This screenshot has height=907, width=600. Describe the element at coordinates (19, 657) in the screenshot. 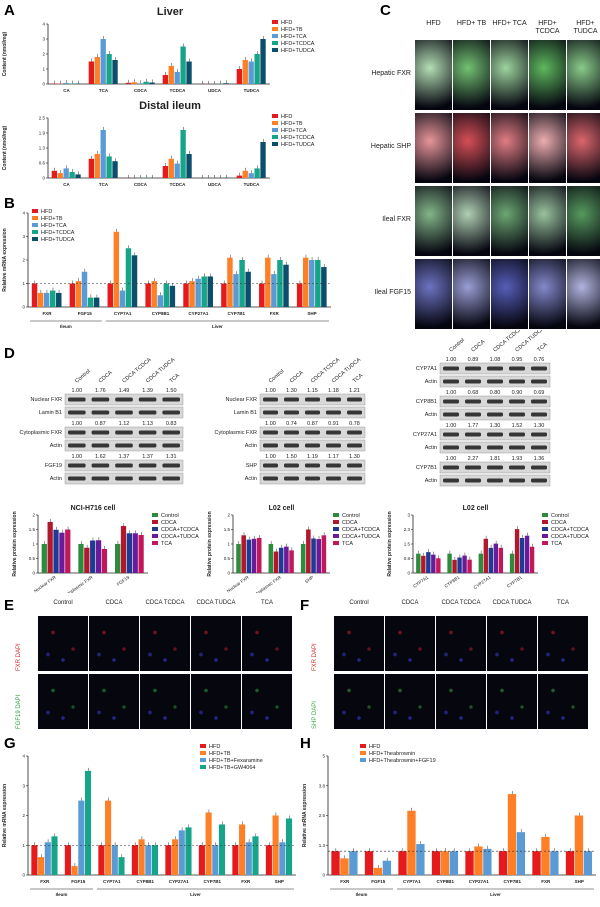

I see `row-header: FXR DAPI` at that location.